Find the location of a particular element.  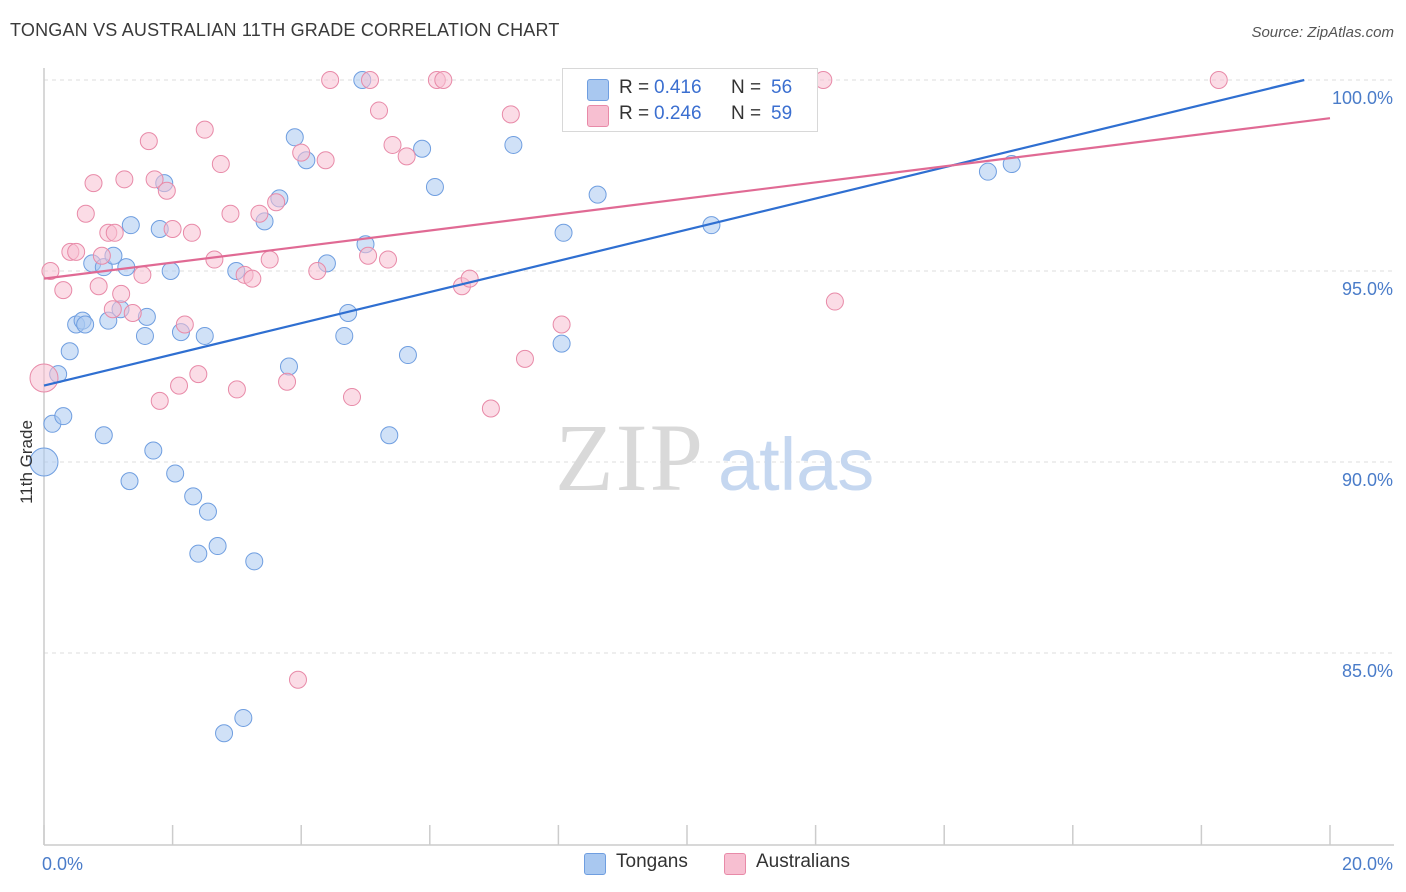

stats-legend: R = 0.416 N = 56 R = 0.246 N = 59 is located at coordinates (690, 100).